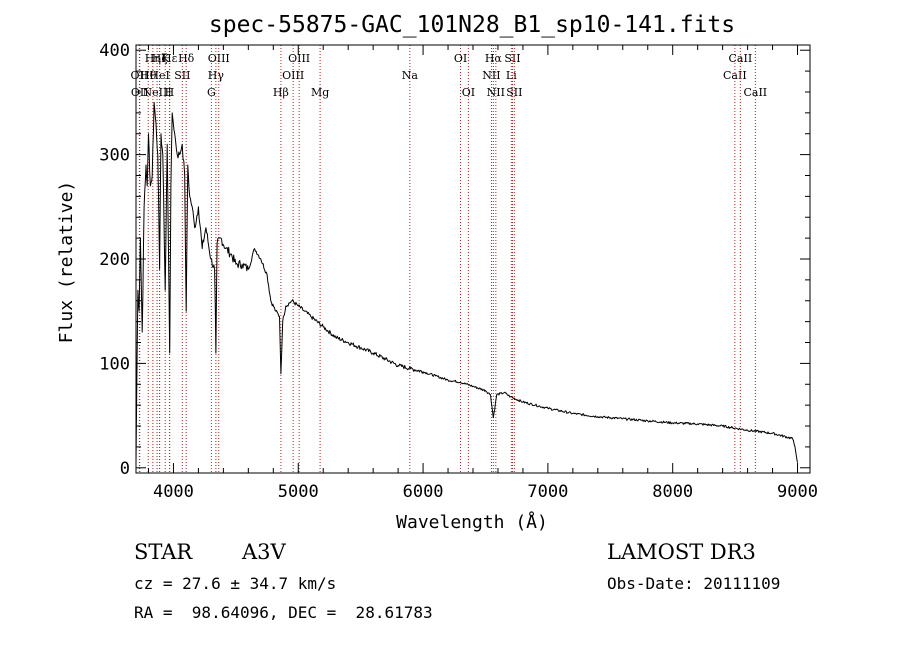 Image resolution: width=900 pixels, height=649 pixels. What do you see at coordinates (472, 25) in the screenshot?
I see `chart-title: spec-55875-GAC_101N28_B1_sp10-141.fits` at bounding box center [472, 25].